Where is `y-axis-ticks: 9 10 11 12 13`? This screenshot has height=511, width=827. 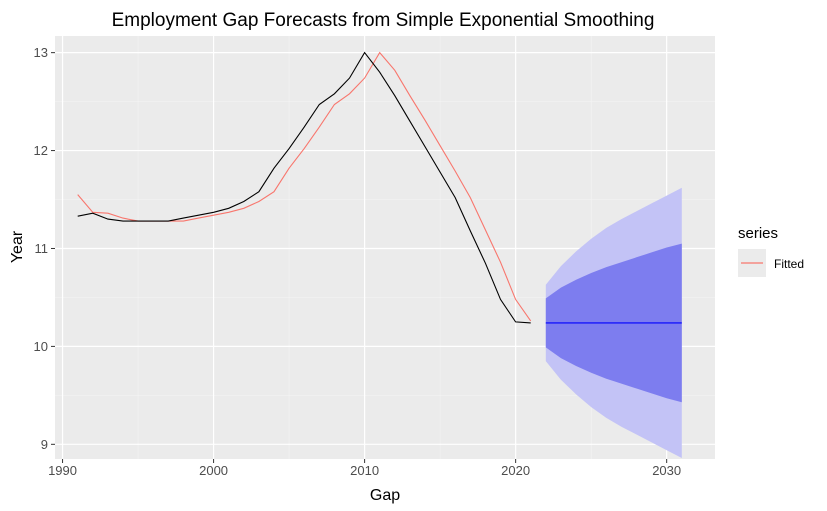
y-axis-ticks: 9 10 11 12 13 is located at coordinates (44, 248).